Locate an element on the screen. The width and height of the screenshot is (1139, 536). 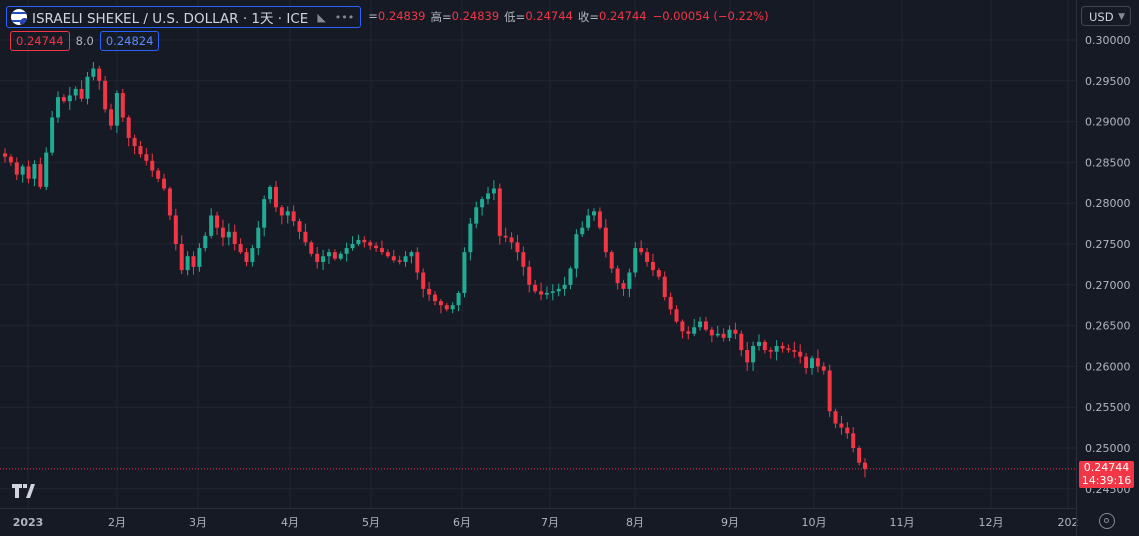
y-tick-label: 0.26000 is located at coordinates (1108, 366).